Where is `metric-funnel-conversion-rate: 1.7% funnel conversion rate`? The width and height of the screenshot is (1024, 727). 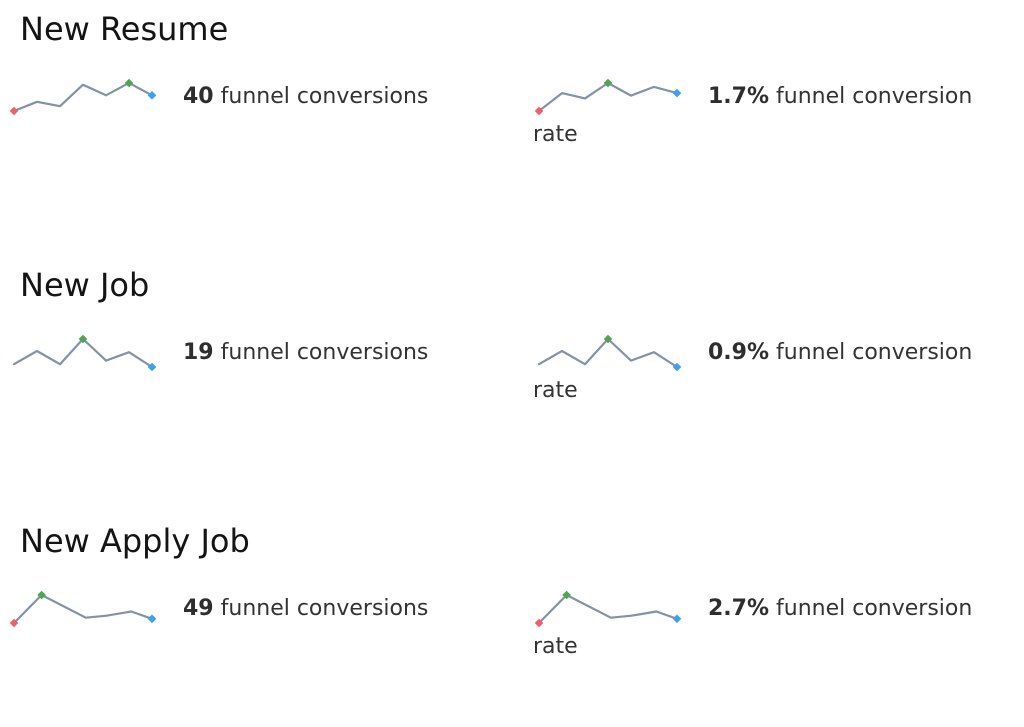
metric-funnel-conversion-rate: 1.7% funnel conversion rate is located at coordinates (768, 110).